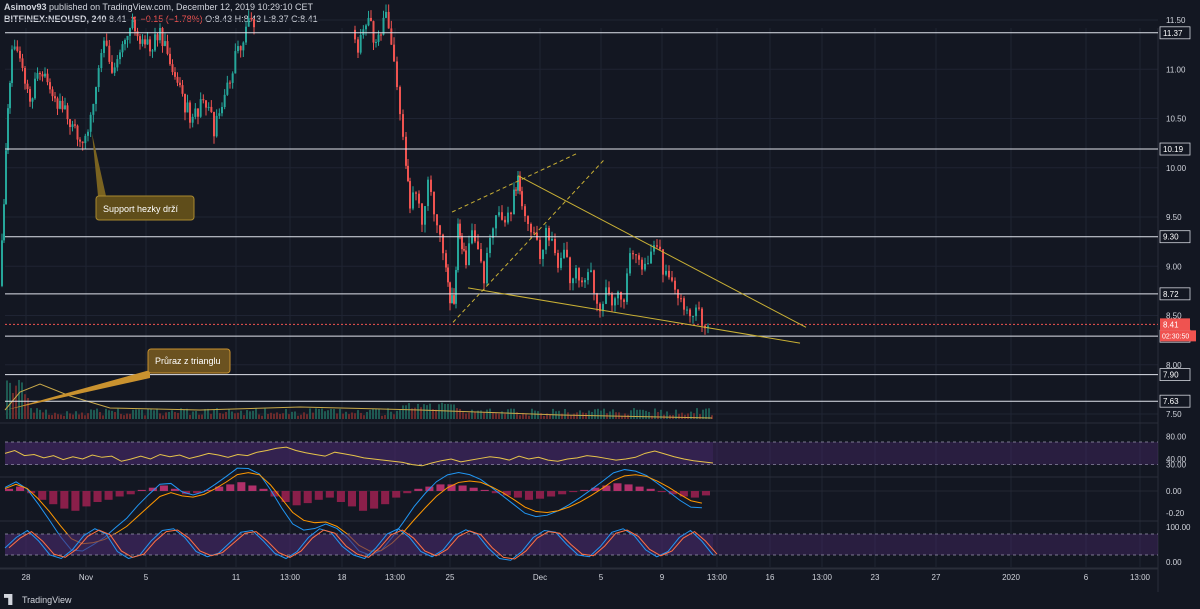 Image resolution: width=1200 pixels, height=609 pixels. Describe the element at coordinates (1176, 436) in the screenshot. I see `rsi-axis-tick: 80.00` at that location.